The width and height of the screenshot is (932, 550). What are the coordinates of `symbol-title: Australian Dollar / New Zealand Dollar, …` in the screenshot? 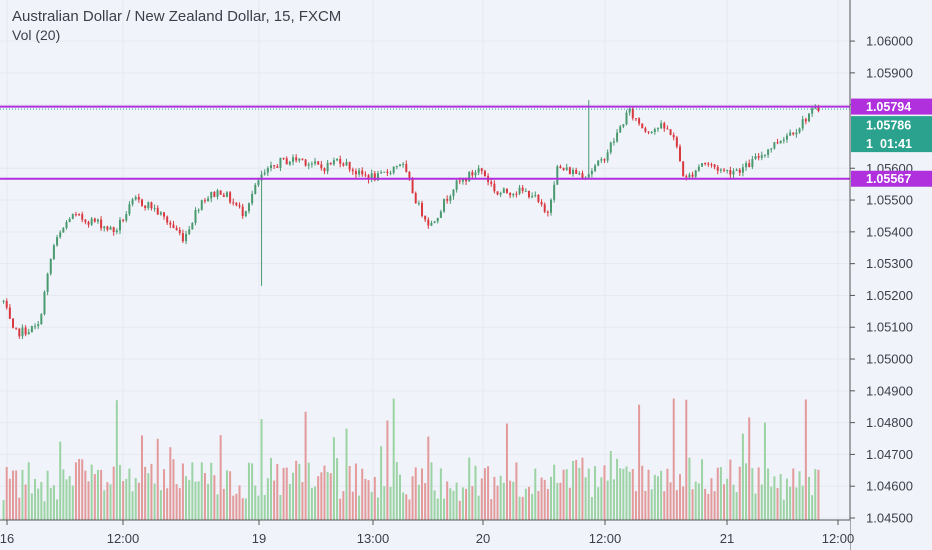 It's located at (177, 16).